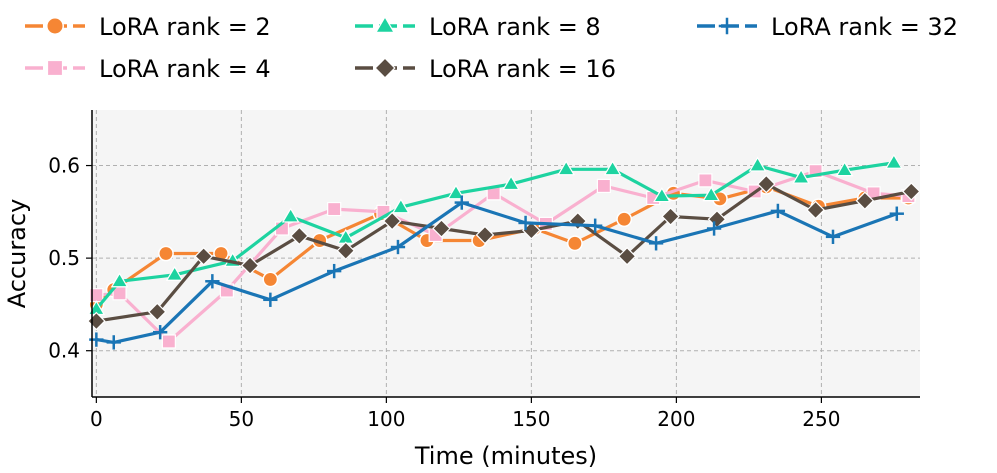 This screenshot has height=473, width=997. Describe the element at coordinates (185, 69) in the screenshot. I see `legend-label: LoRA rank = 4` at that location.